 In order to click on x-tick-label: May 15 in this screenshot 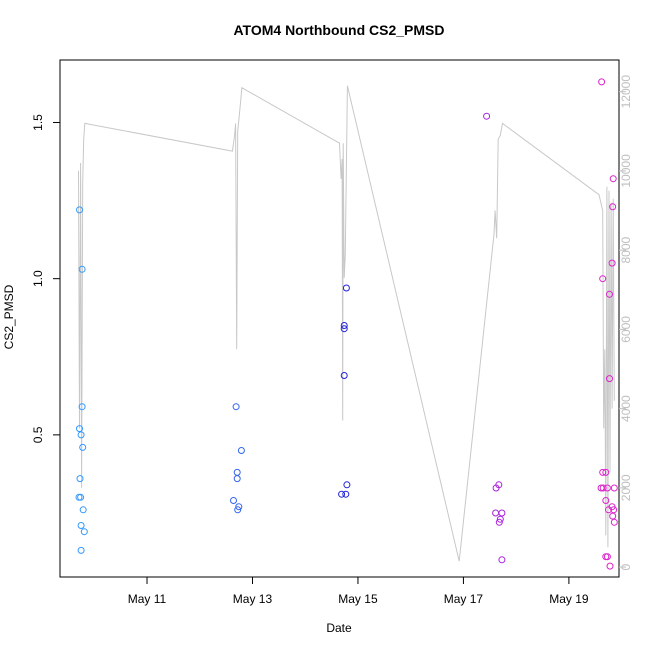, I will do `click(358, 599)`.